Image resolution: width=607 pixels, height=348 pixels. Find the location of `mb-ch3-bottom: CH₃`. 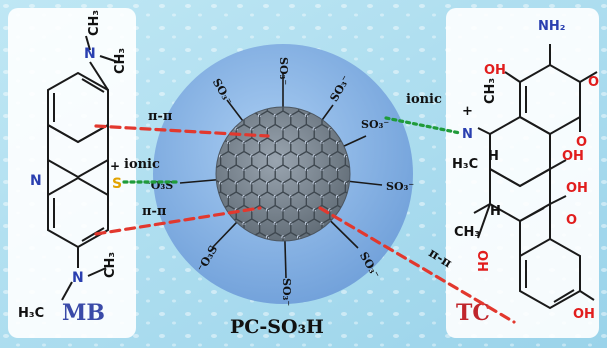

mb-ch3-bottom: CH₃ is located at coordinates (110, 265).